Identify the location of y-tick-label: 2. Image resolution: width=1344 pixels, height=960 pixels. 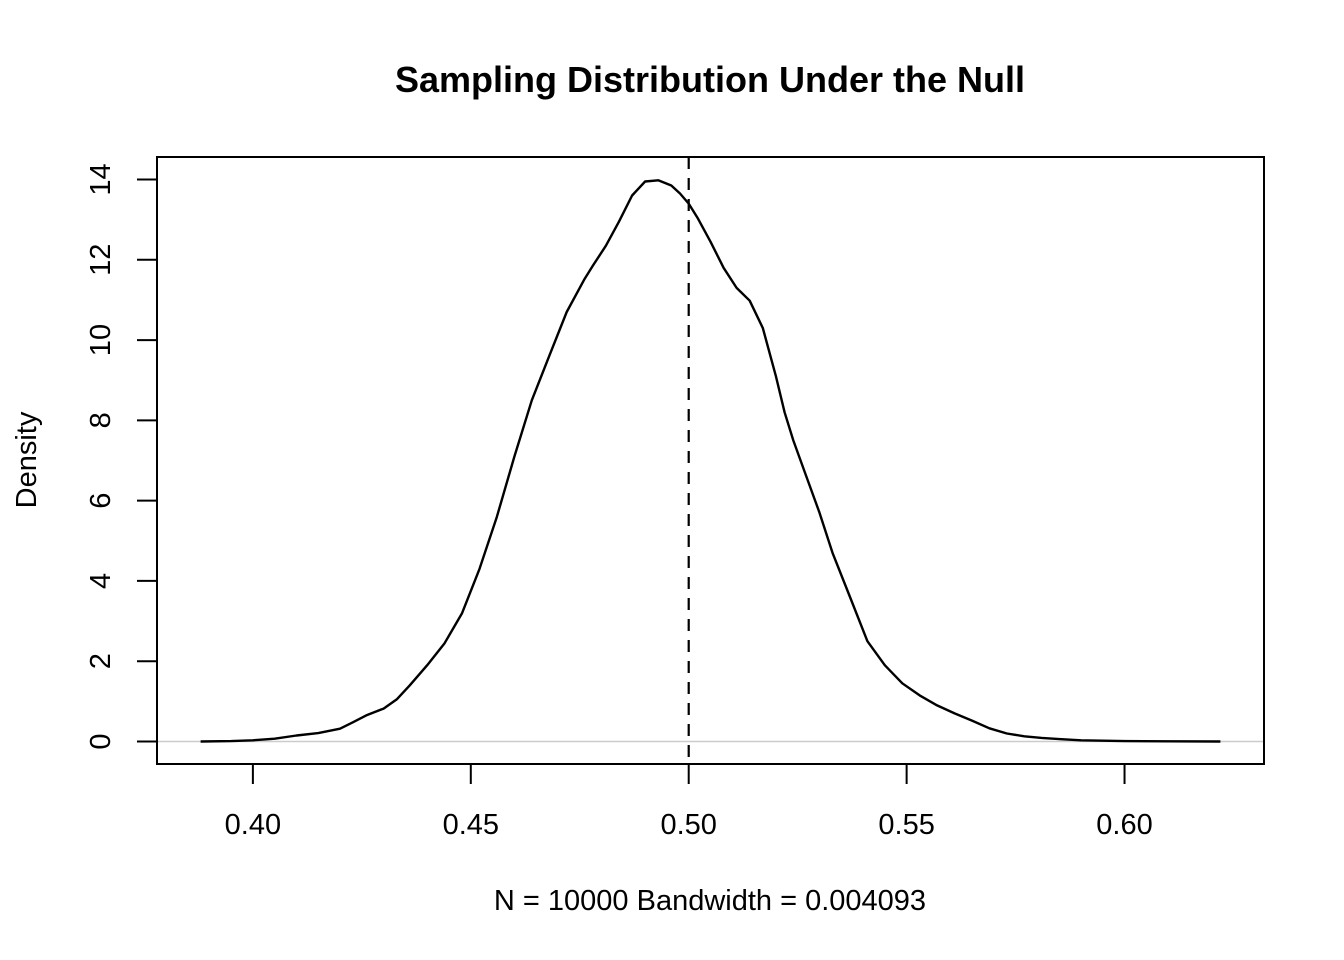
(101, 661).